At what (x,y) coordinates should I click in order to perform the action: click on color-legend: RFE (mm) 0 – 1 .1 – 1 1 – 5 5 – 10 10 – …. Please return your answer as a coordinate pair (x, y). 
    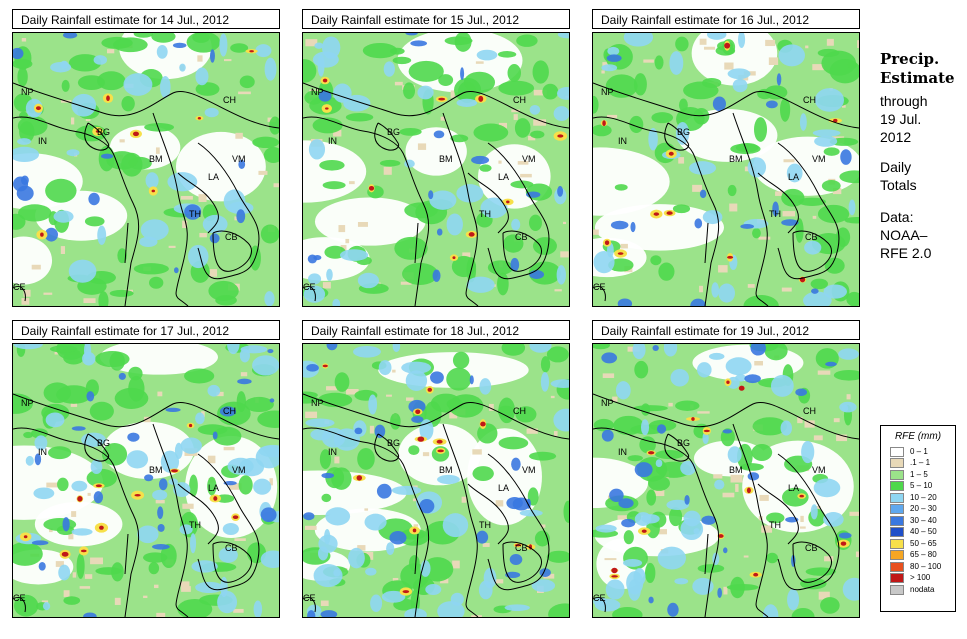
    Looking at the image, I should click on (918, 518).